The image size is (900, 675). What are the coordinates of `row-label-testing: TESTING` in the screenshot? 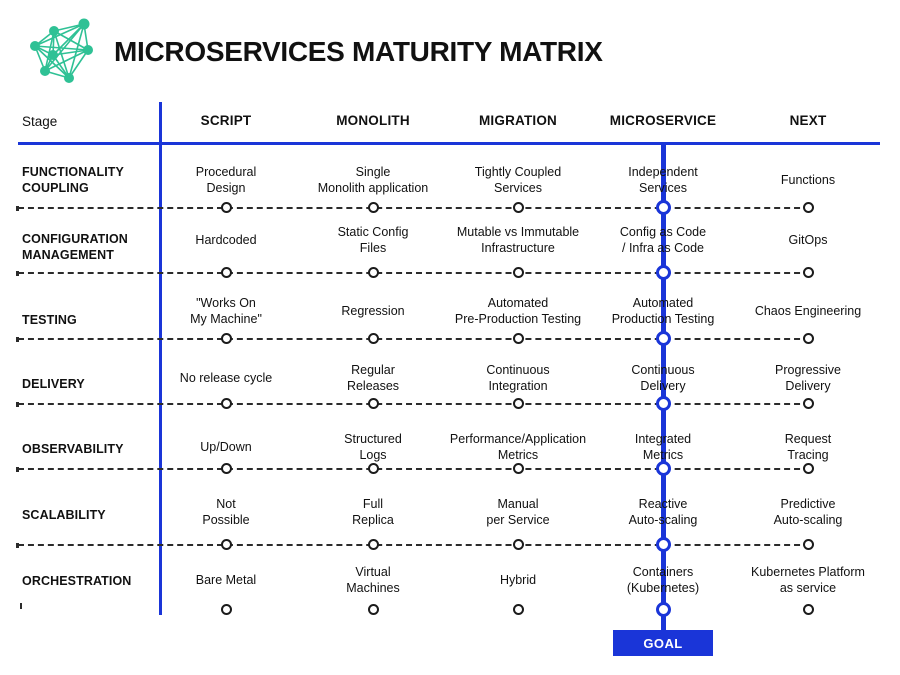 It's located at (92, 320).